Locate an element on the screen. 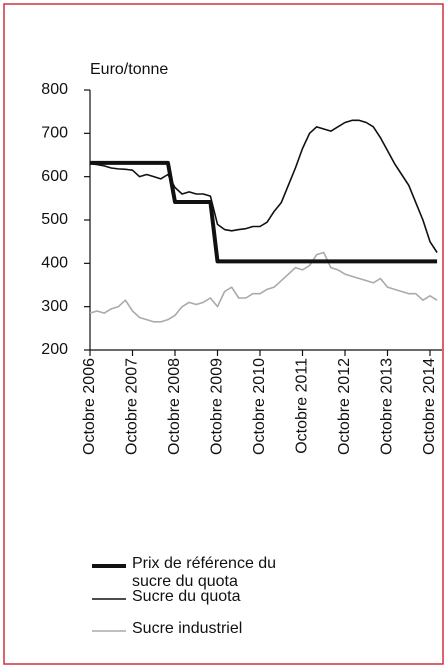 The height and width of the screenshot is (668, 447). x-tick-label: Octobre 2009 is located at coordinates (217, 406).